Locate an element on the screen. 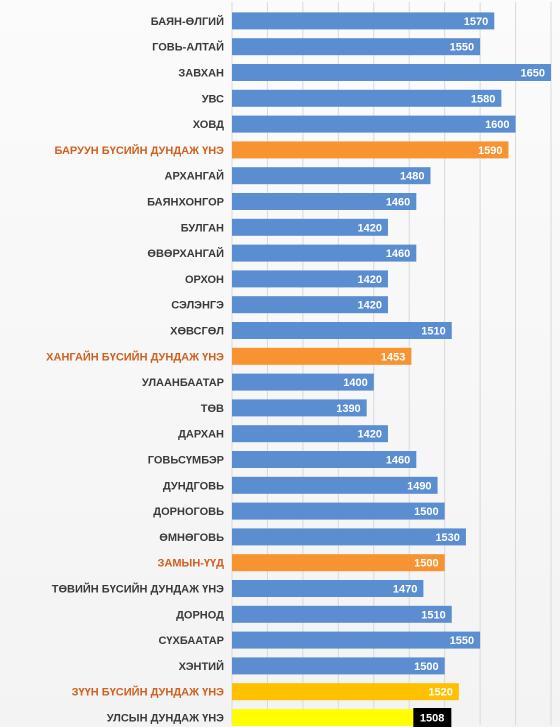 The image size is (560, 727). category-label: БАЯНХОНГОР is located at coordinates (185, 203).